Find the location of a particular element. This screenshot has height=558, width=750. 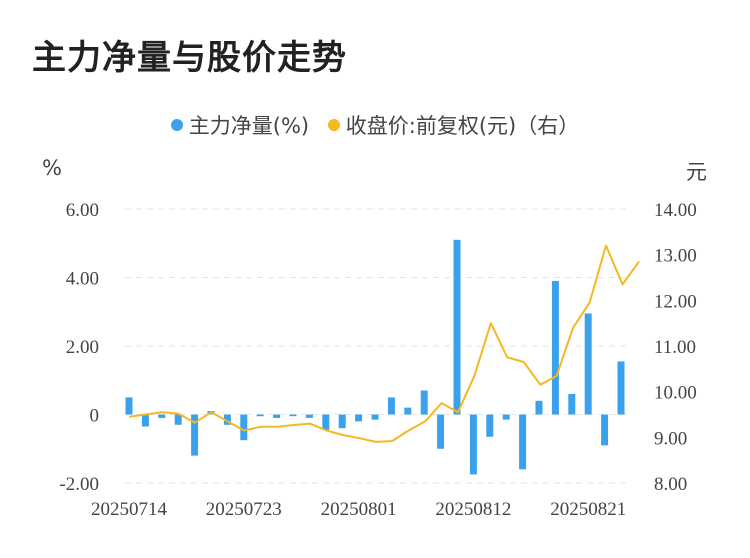

x-axis-tick-label: 20250801 is located at coordinates (359, 509).